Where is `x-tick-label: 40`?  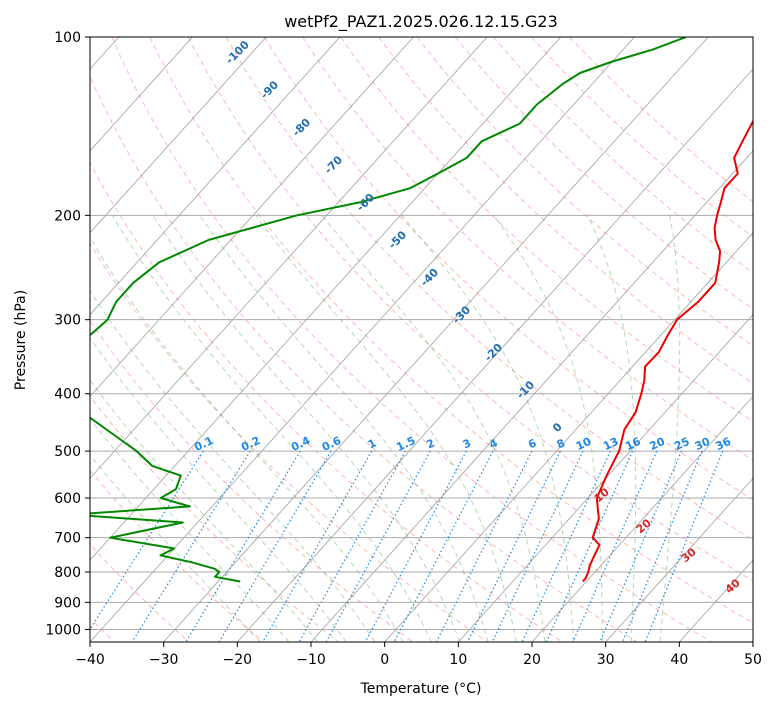 x-tick-label: 40 is located at coordinates (679, 660).